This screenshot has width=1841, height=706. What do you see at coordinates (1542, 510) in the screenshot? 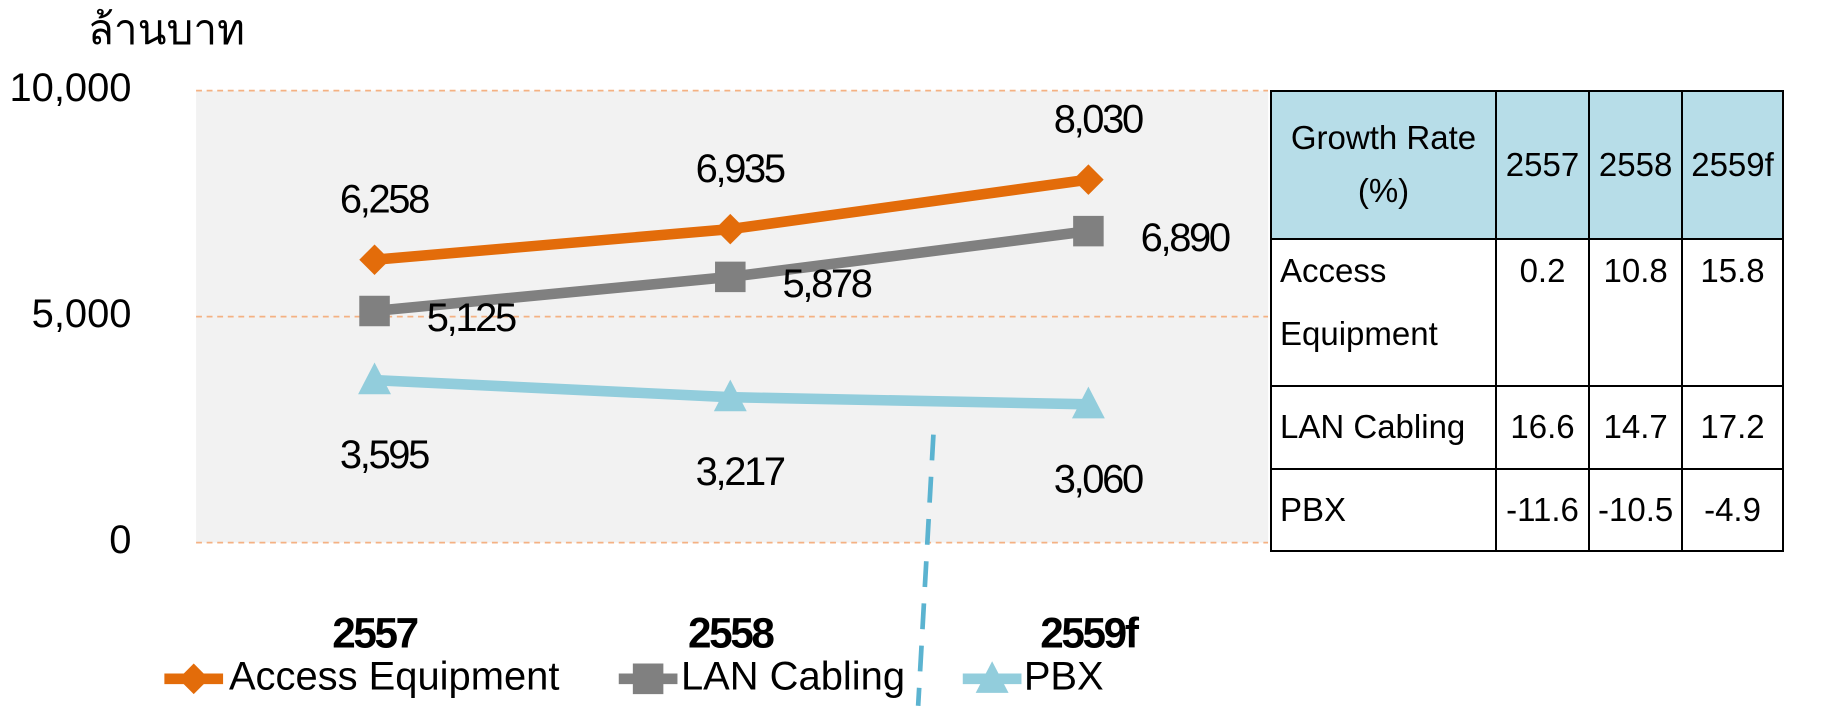
I see `table-cell: -11.6` at bounding box center [1542, 510].